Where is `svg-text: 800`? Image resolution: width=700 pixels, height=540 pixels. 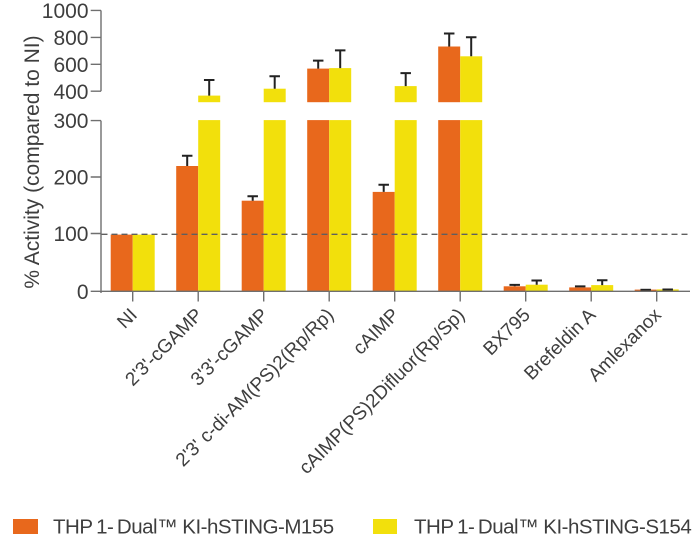 svg-text: 800 is located at coordinates (70, 38).